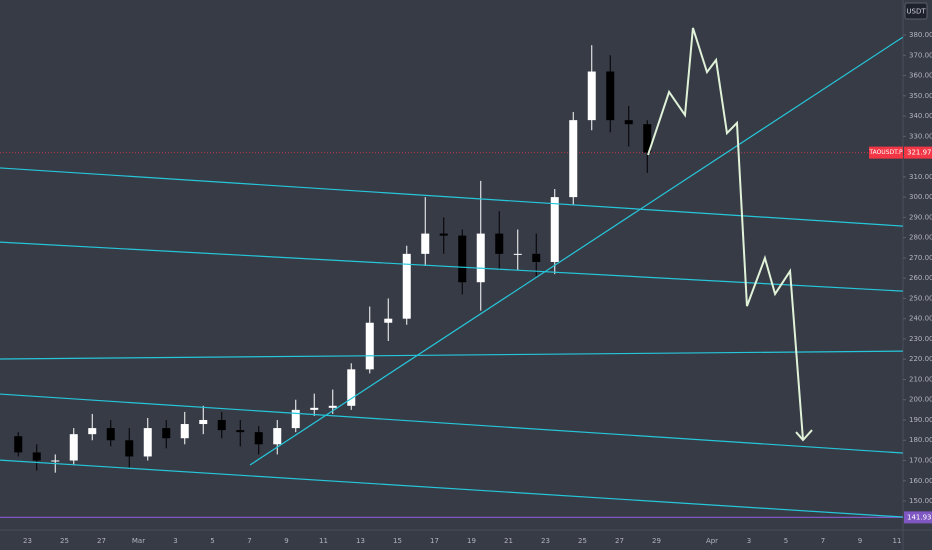 The height and width of the screenshot is (550, 932). Describe the element at coordinates (920, 116) in the screenshot. I see `y-tick-label: 340.00` at that location.